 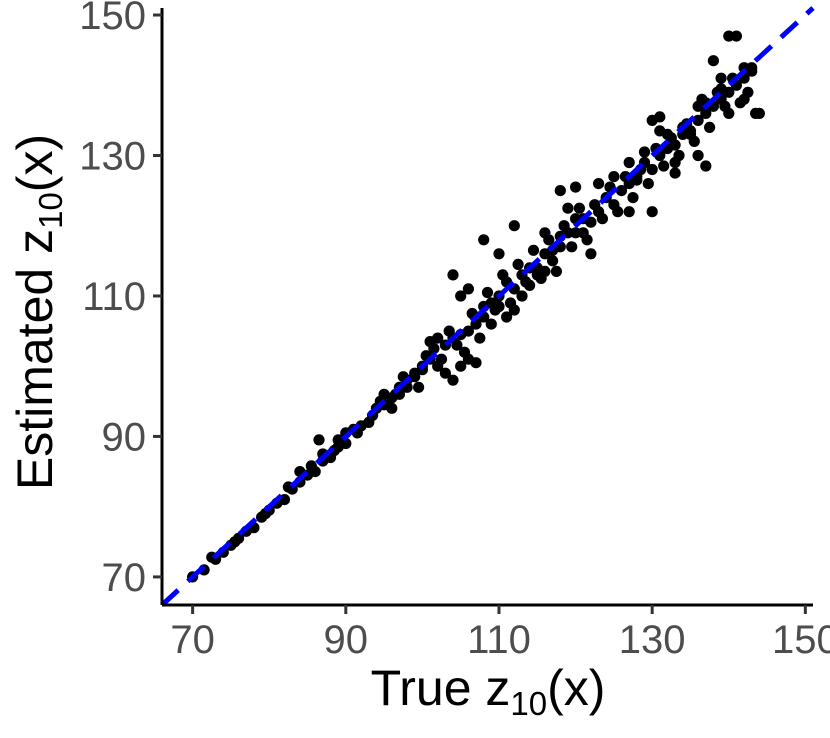 I want to click on y-axis-ticks: 70 90 110 130 150, so click(x=120, y=300).